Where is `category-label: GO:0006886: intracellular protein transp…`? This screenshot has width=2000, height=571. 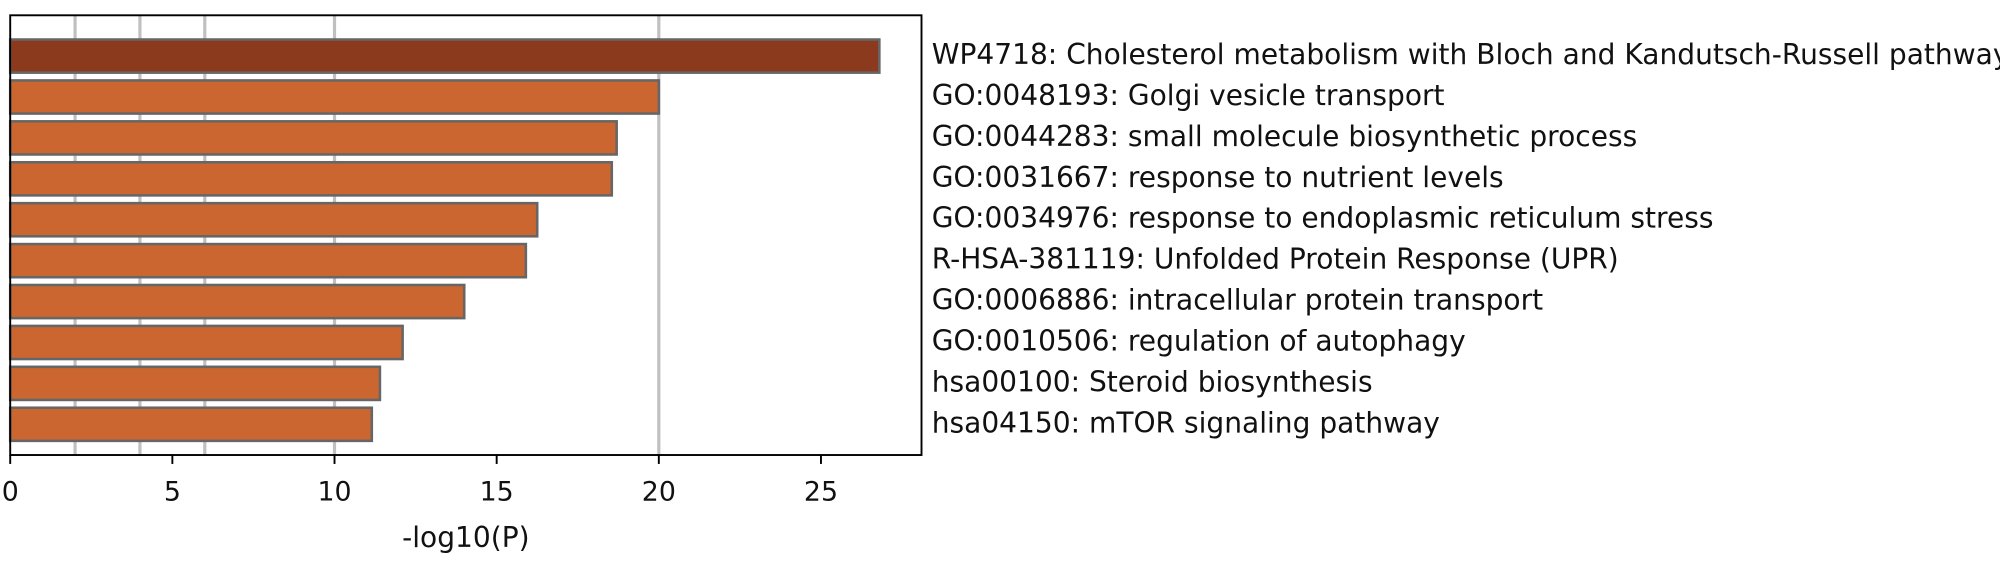
category-label: GO:0006886: intracellular protein transp… is located at coordinates (1237, 300).